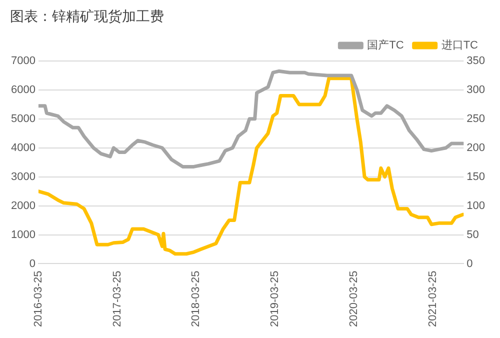 The height and width of the screenshot is (338, 500). What do you see at coordinates (354, 299) in the screenshot?
I see `x-tick-label: 2020-03-25` at bounding box center [354, 299].